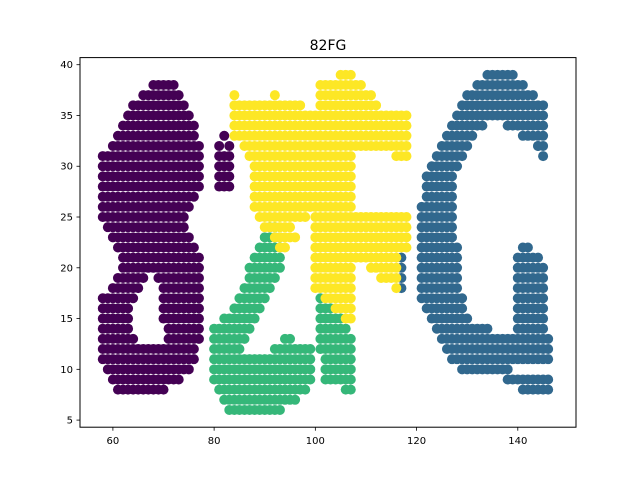  Describe the element at coordinates (113, 441) in the screenshot. I see `x-tick-label: 60` at that location.